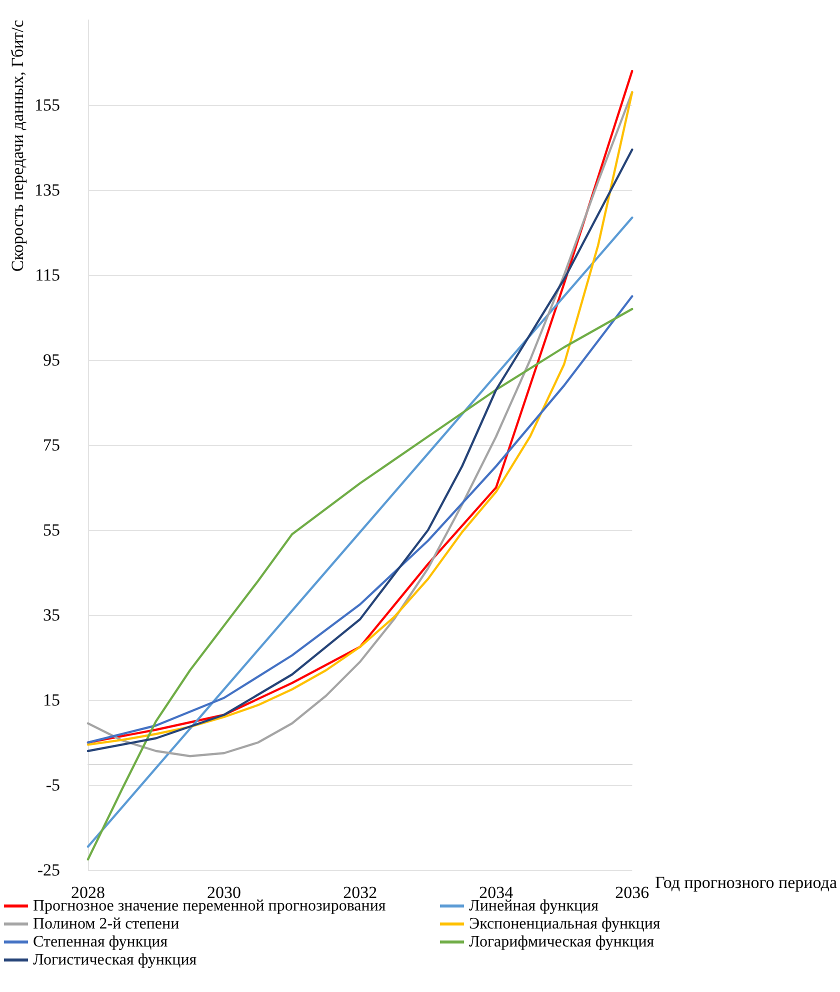 The width and height of the screenshot is (840, 992). I want to click on y-axis-title: Скорость передачи данных, Гбит/с, so click(17, 146).